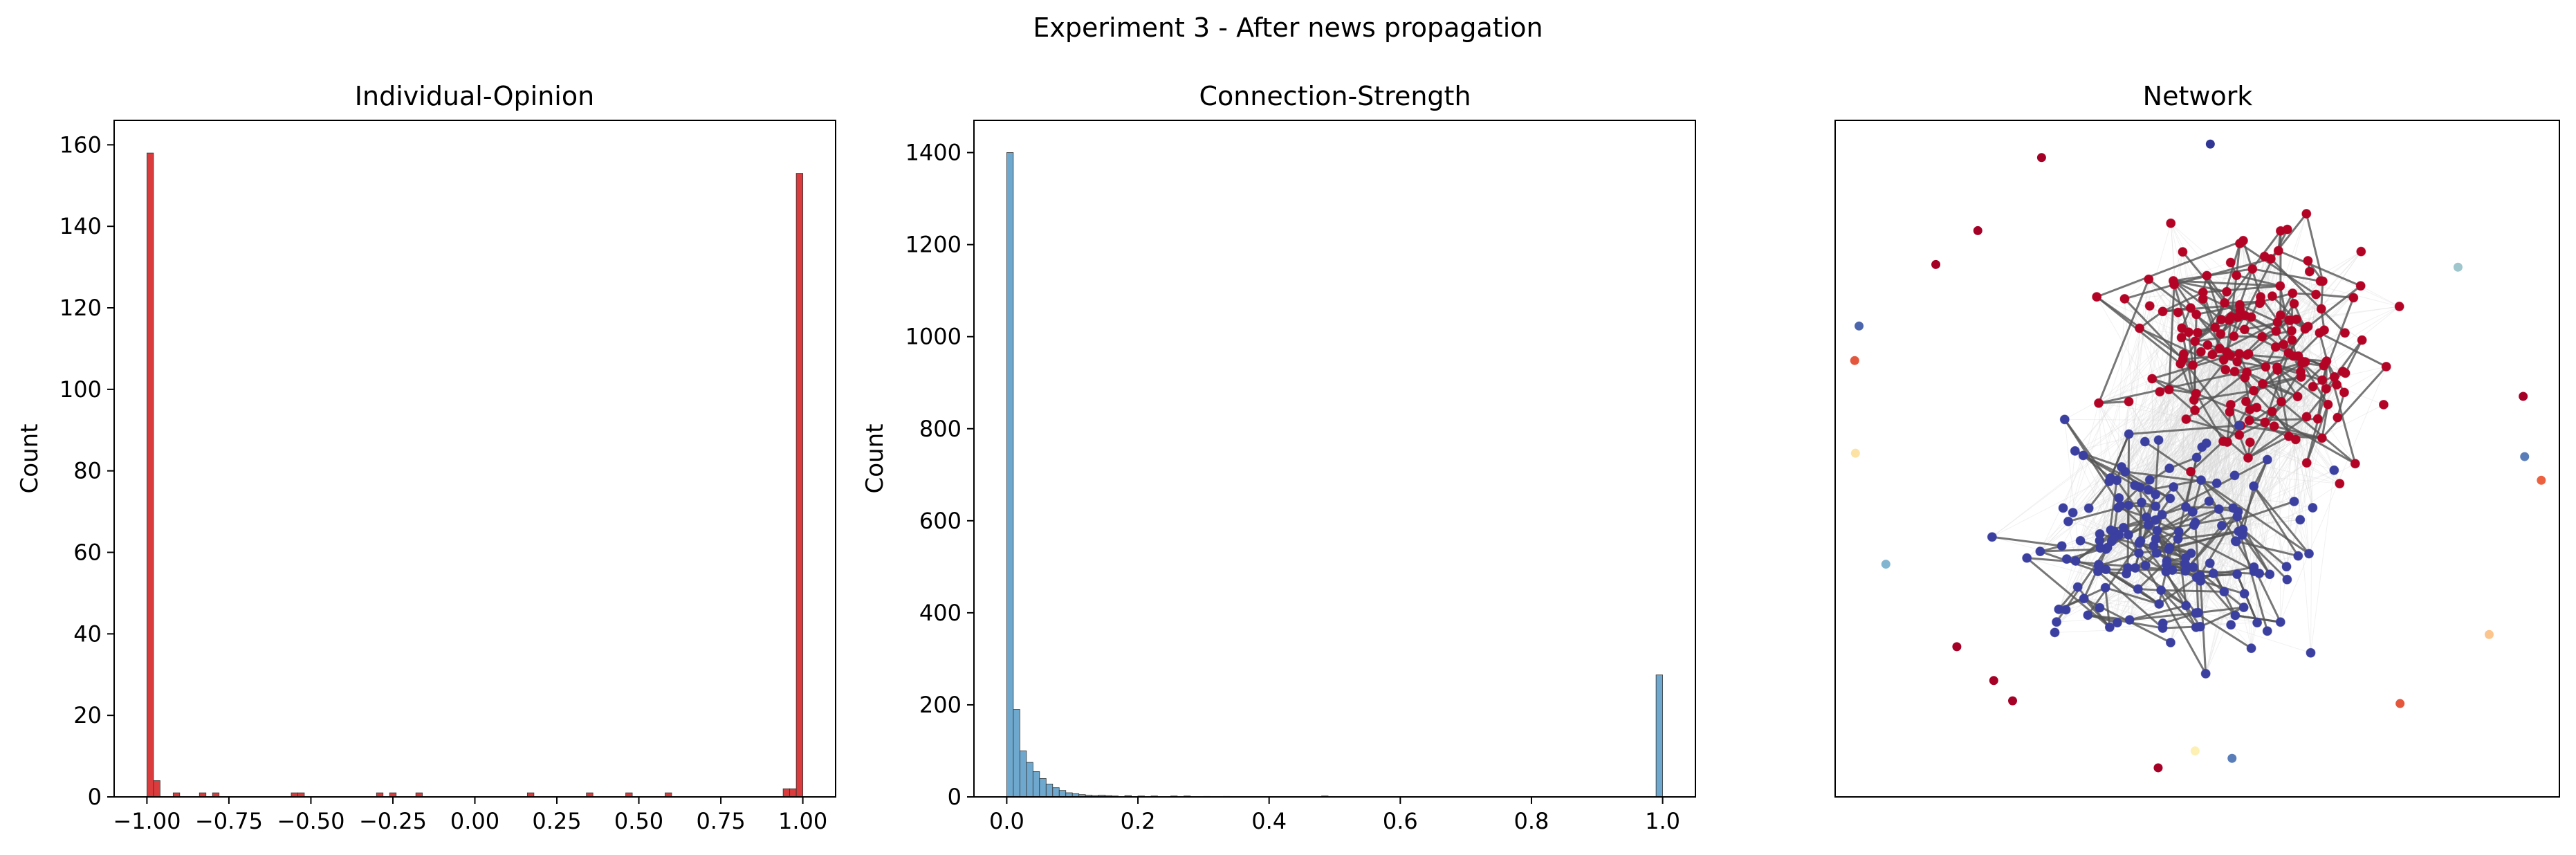 The height and width of the screenshot is (855, 2576). What do you see at coordinates (393, 821) in the screenshot?
I see `x-tick-label: −0.25` at bounding box center [393, 821].